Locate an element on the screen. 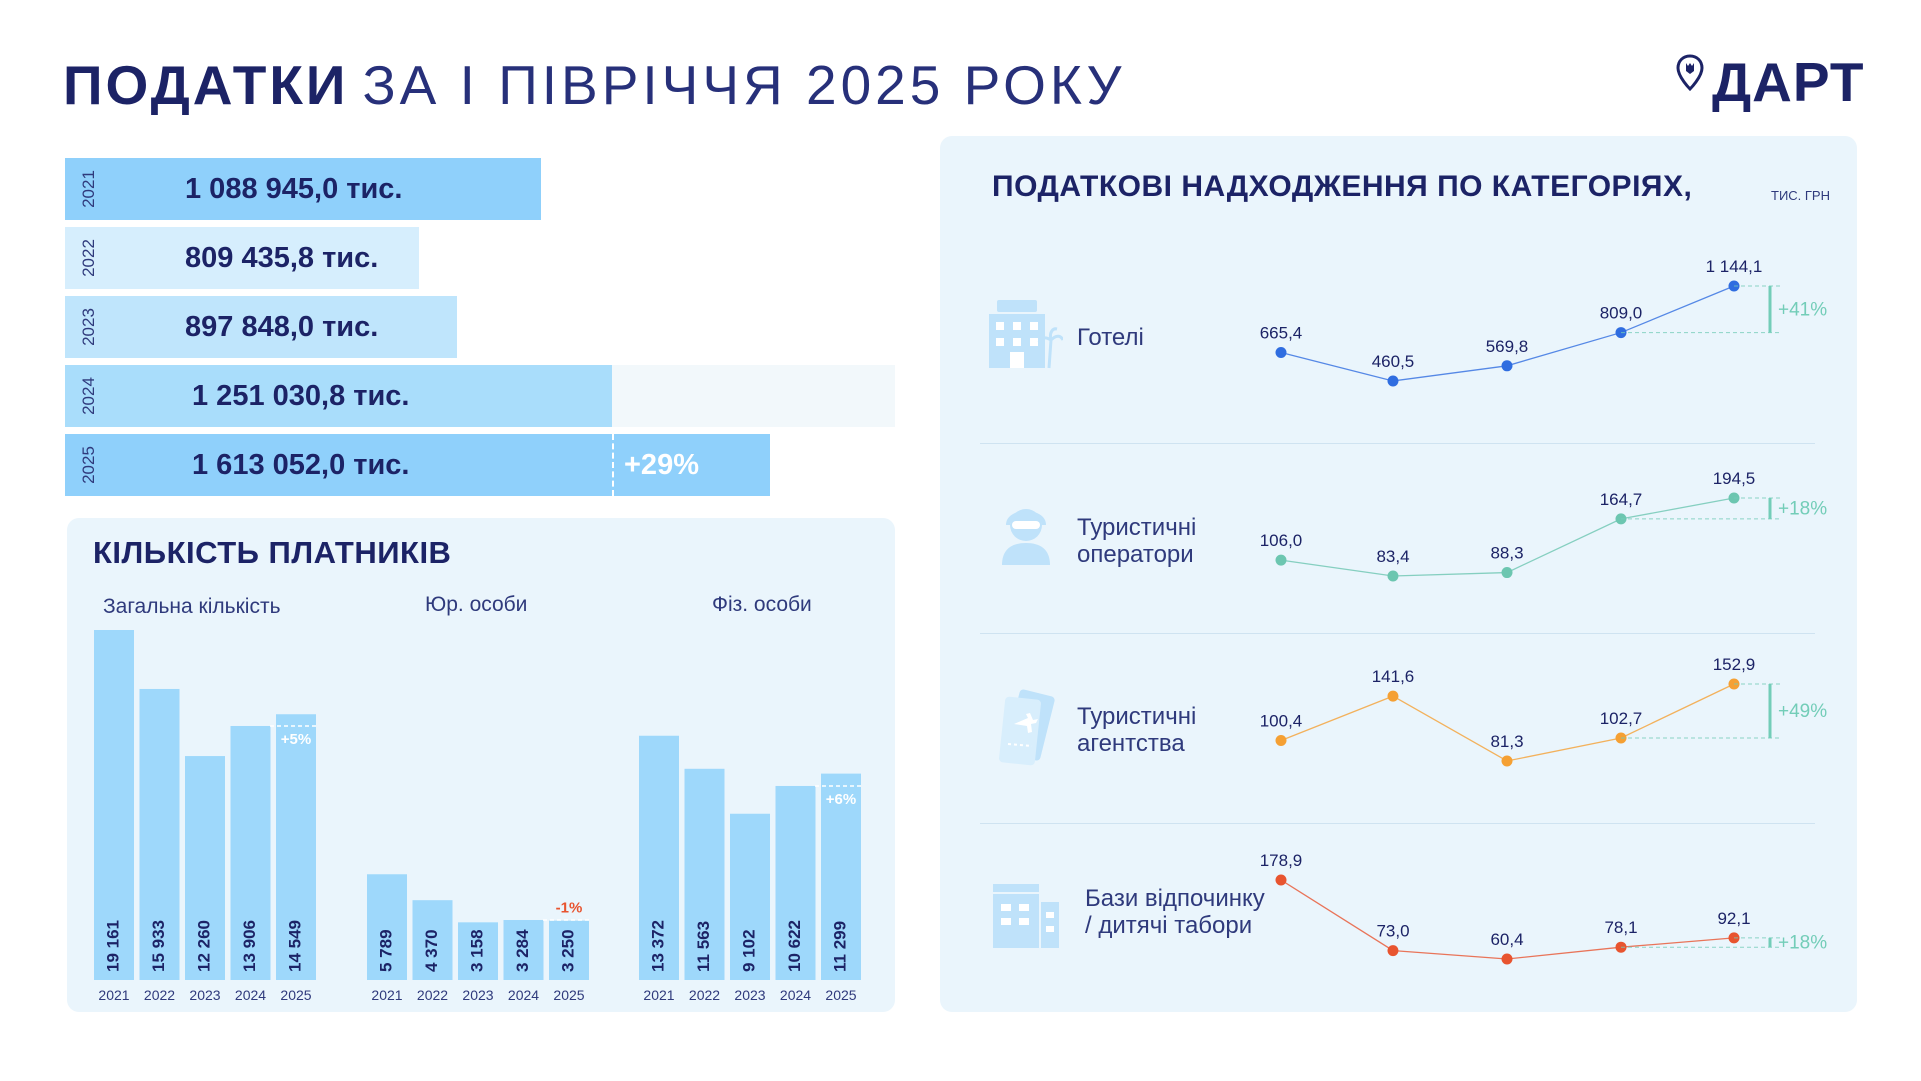 The width and height of the screenshot is (1921, 1081). dart-logo: ДАРТ is located at coordinates (1771, 82).